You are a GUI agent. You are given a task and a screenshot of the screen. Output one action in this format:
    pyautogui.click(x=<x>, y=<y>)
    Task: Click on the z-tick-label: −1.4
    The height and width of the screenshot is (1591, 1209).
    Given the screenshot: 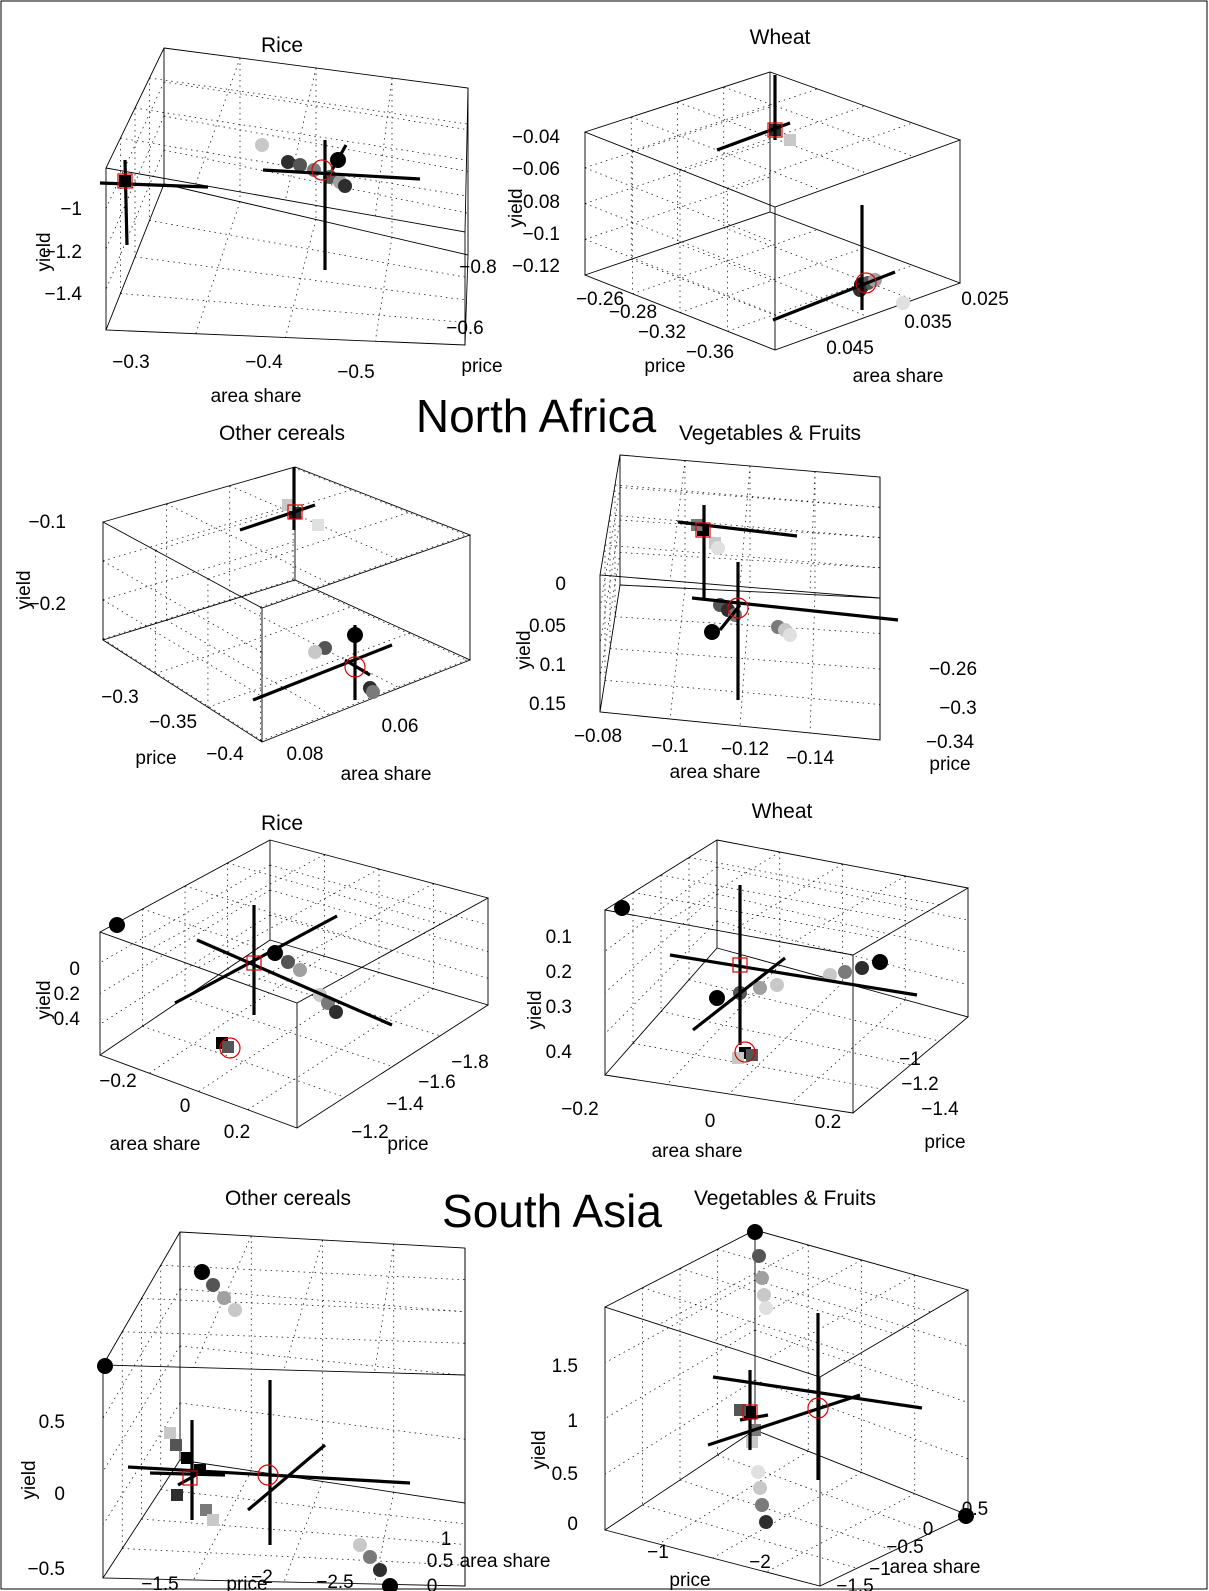 What is the action you would take?
    pyautogui.click(x=63, y=294)
    